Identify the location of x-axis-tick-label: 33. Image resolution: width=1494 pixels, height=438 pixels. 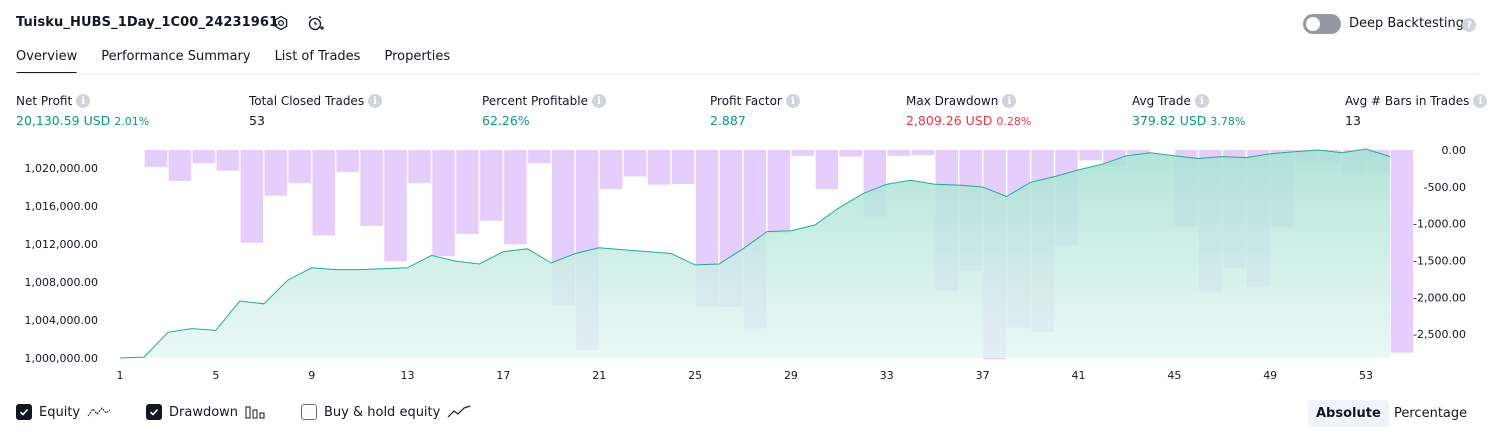
(887, 375).